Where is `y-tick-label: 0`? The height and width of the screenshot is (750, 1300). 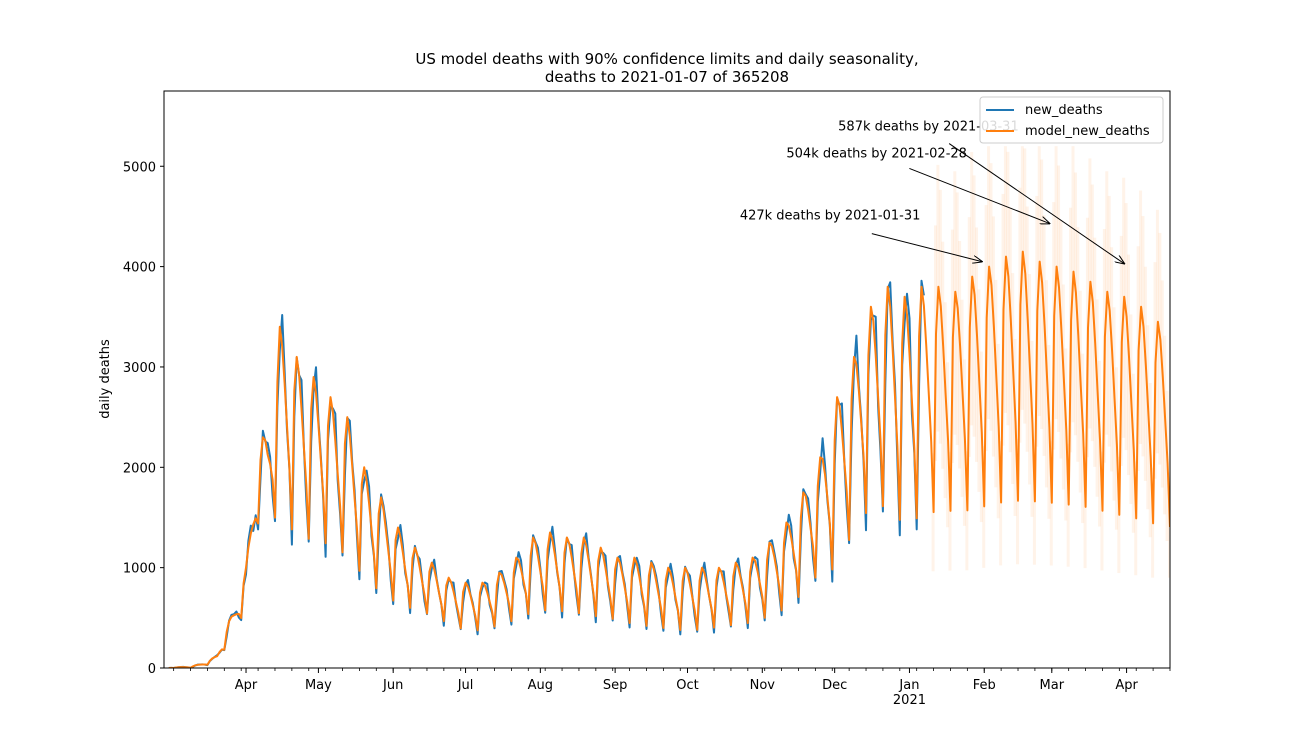 y-tick-label: 0 is located at coordinates (152, 669).